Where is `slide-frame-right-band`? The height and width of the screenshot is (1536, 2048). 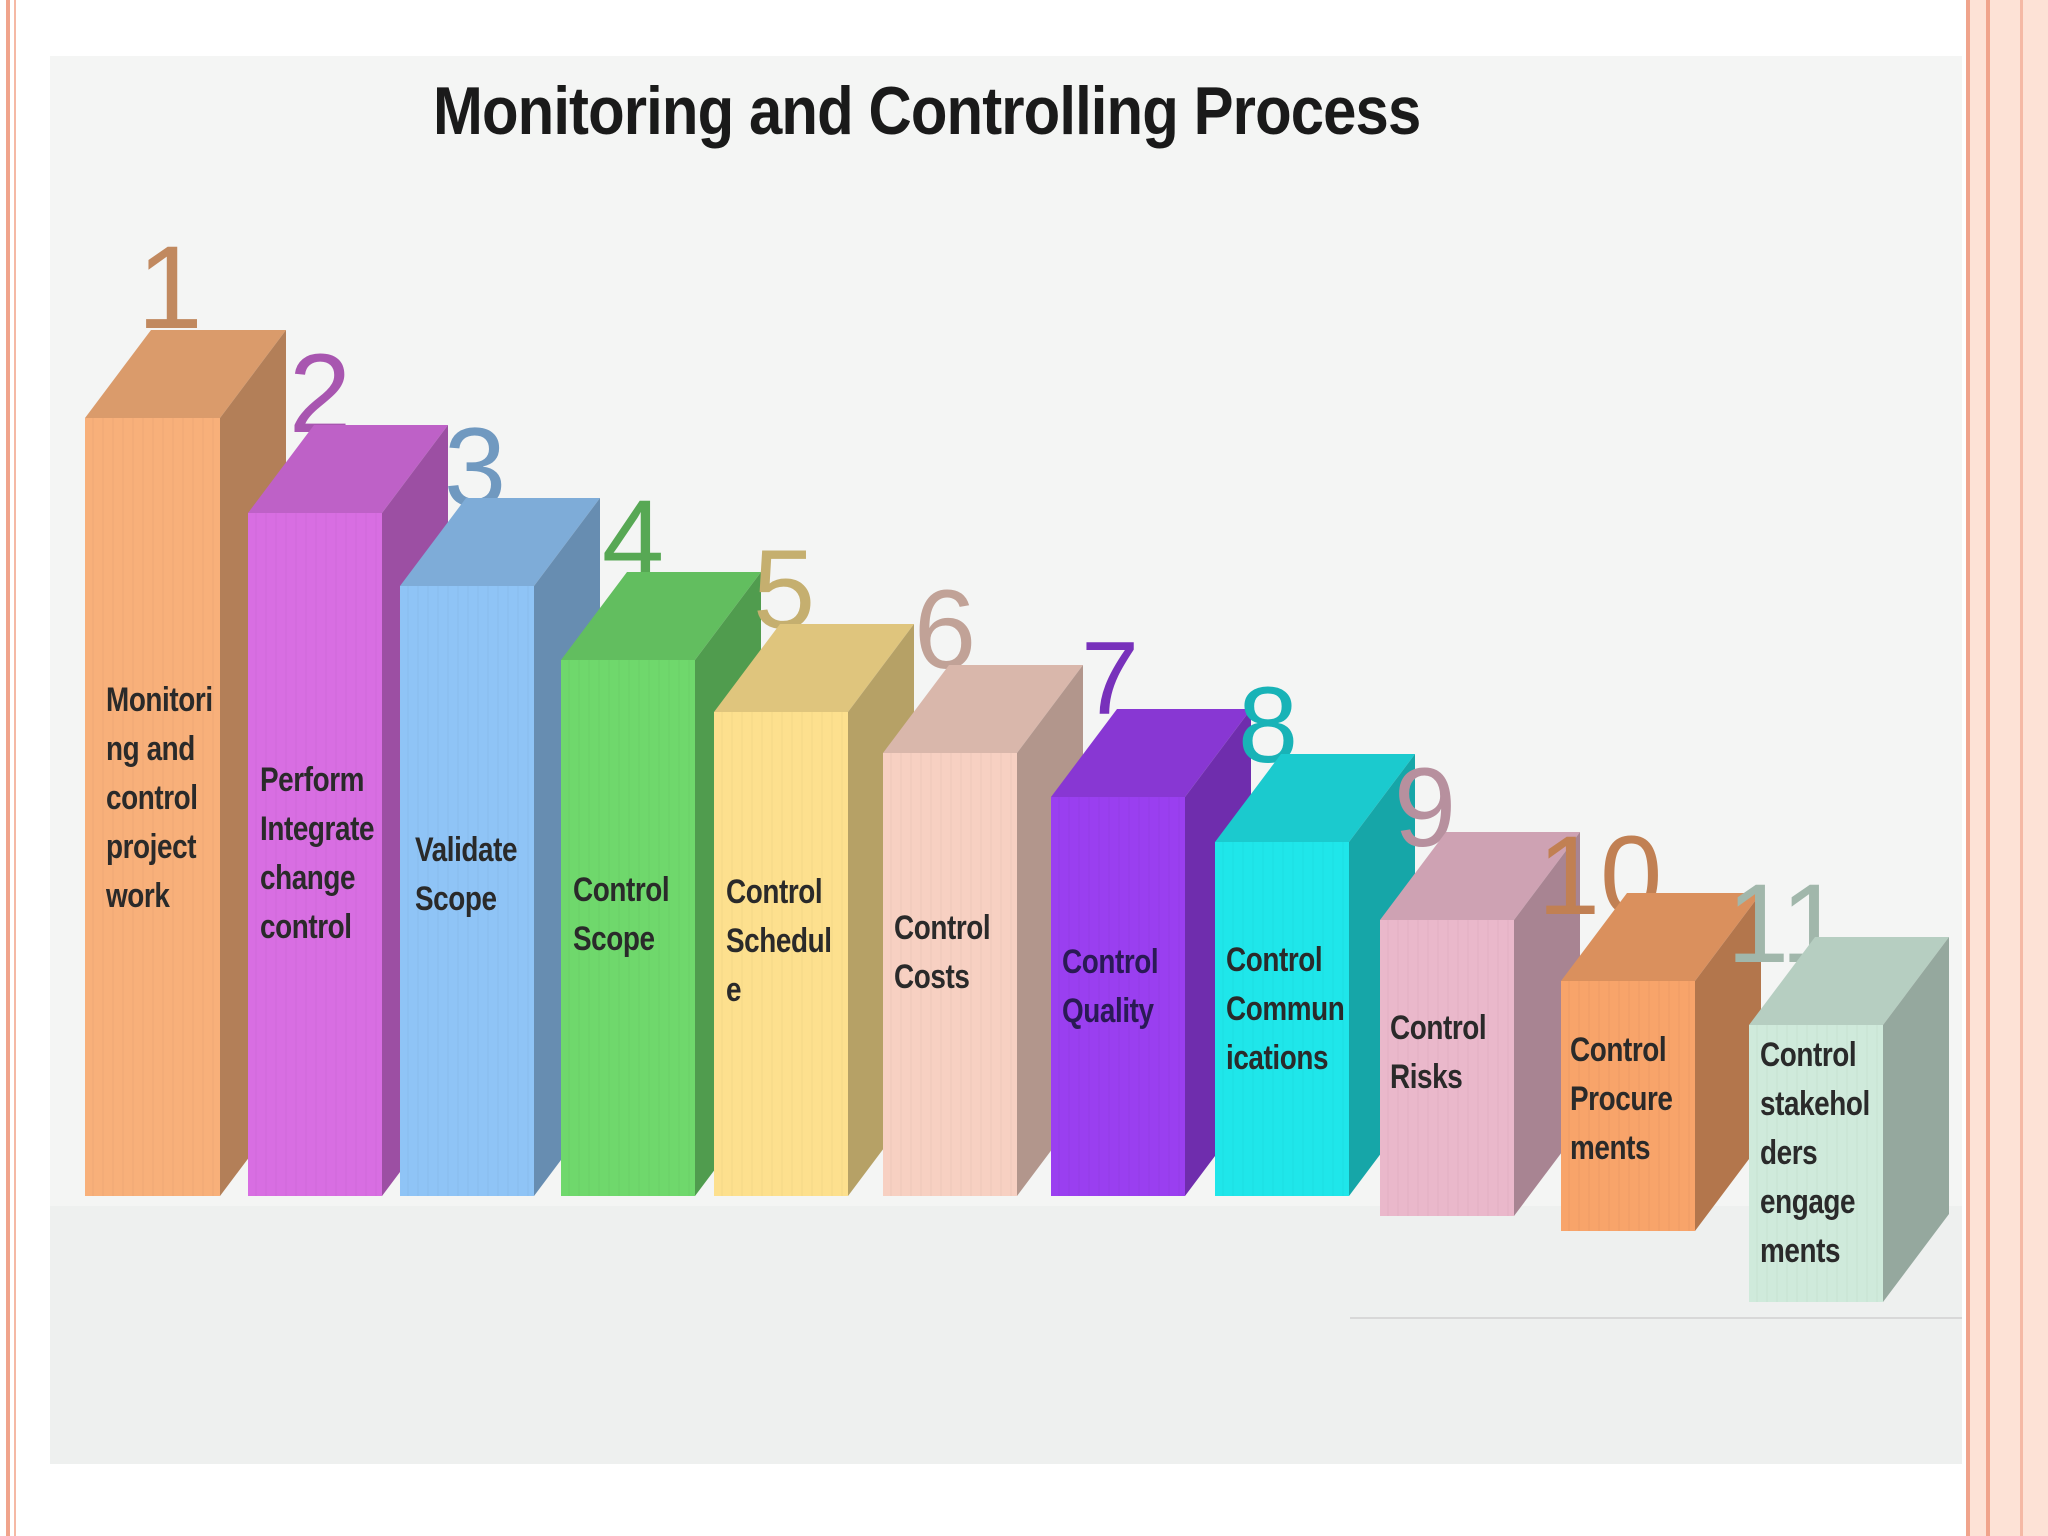
slide-frame-right-band is located at coordinates (2007, 768).